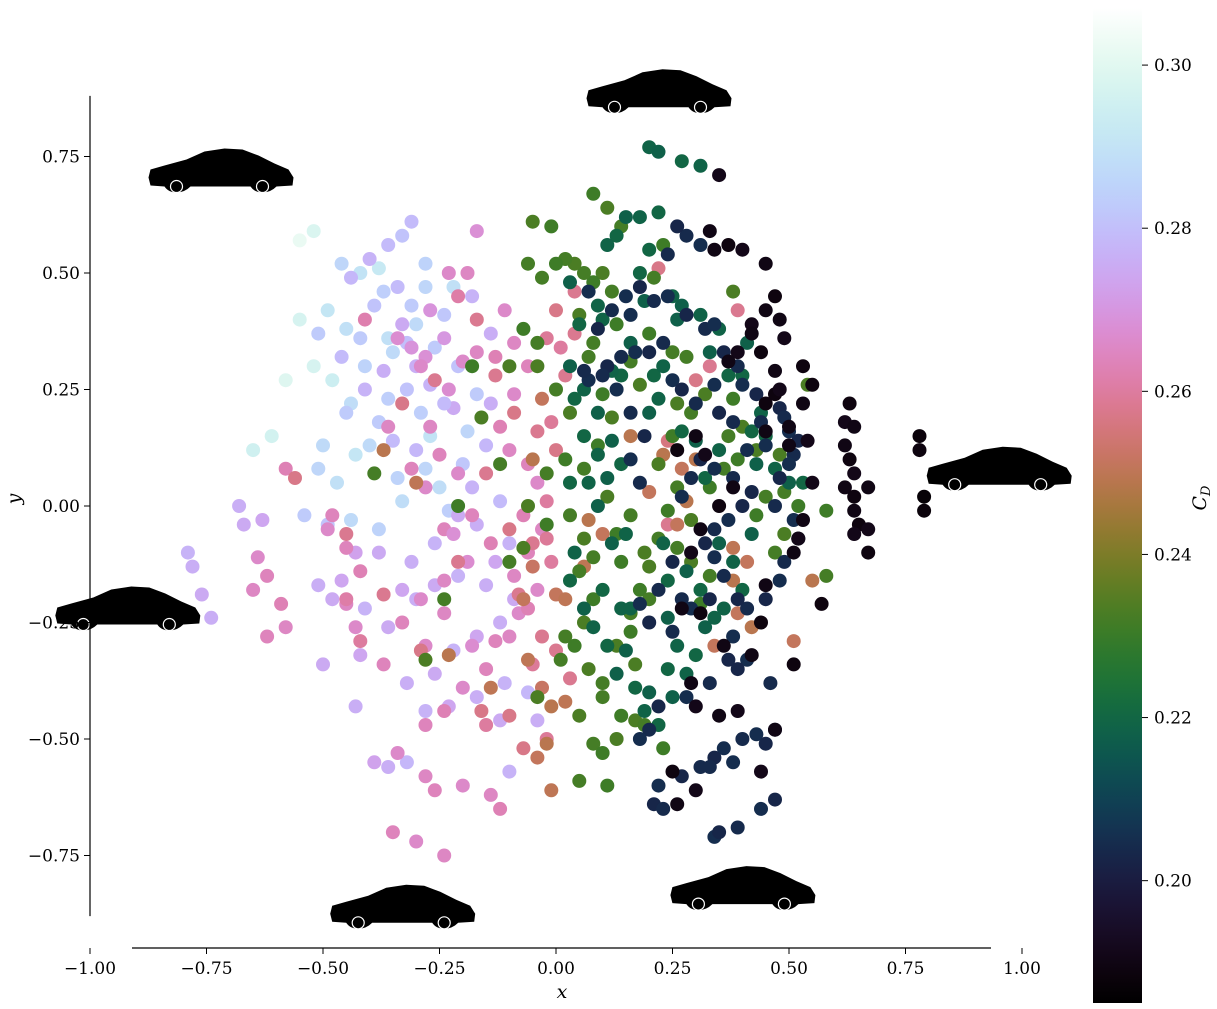  Describe the element at coordinates (439, 969) in the screenshot. I see `x-tick-label: −0.25` at that location.